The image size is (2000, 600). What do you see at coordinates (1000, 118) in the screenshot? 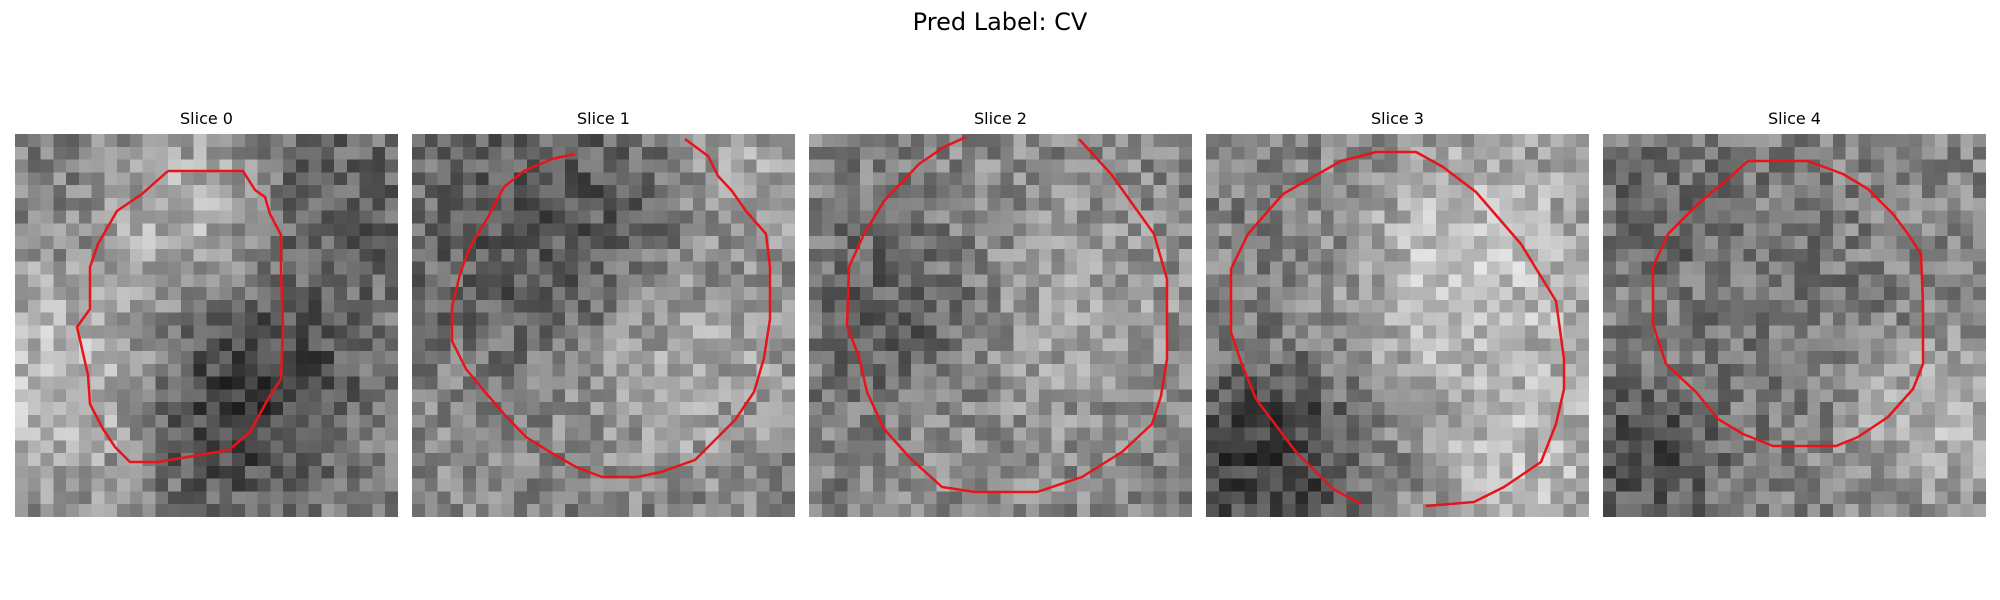
I see `panel-title-slice-2: Slice 2` at bounding box center [1000, 118].